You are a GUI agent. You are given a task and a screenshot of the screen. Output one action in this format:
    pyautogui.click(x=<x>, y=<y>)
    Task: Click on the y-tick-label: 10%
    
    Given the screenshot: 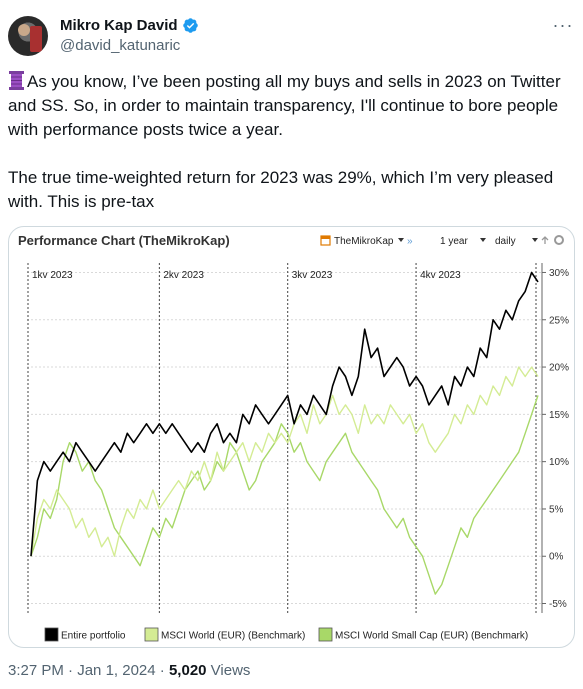 What is the action you would take?
    pyautogui.click(x=559, y=462)
    